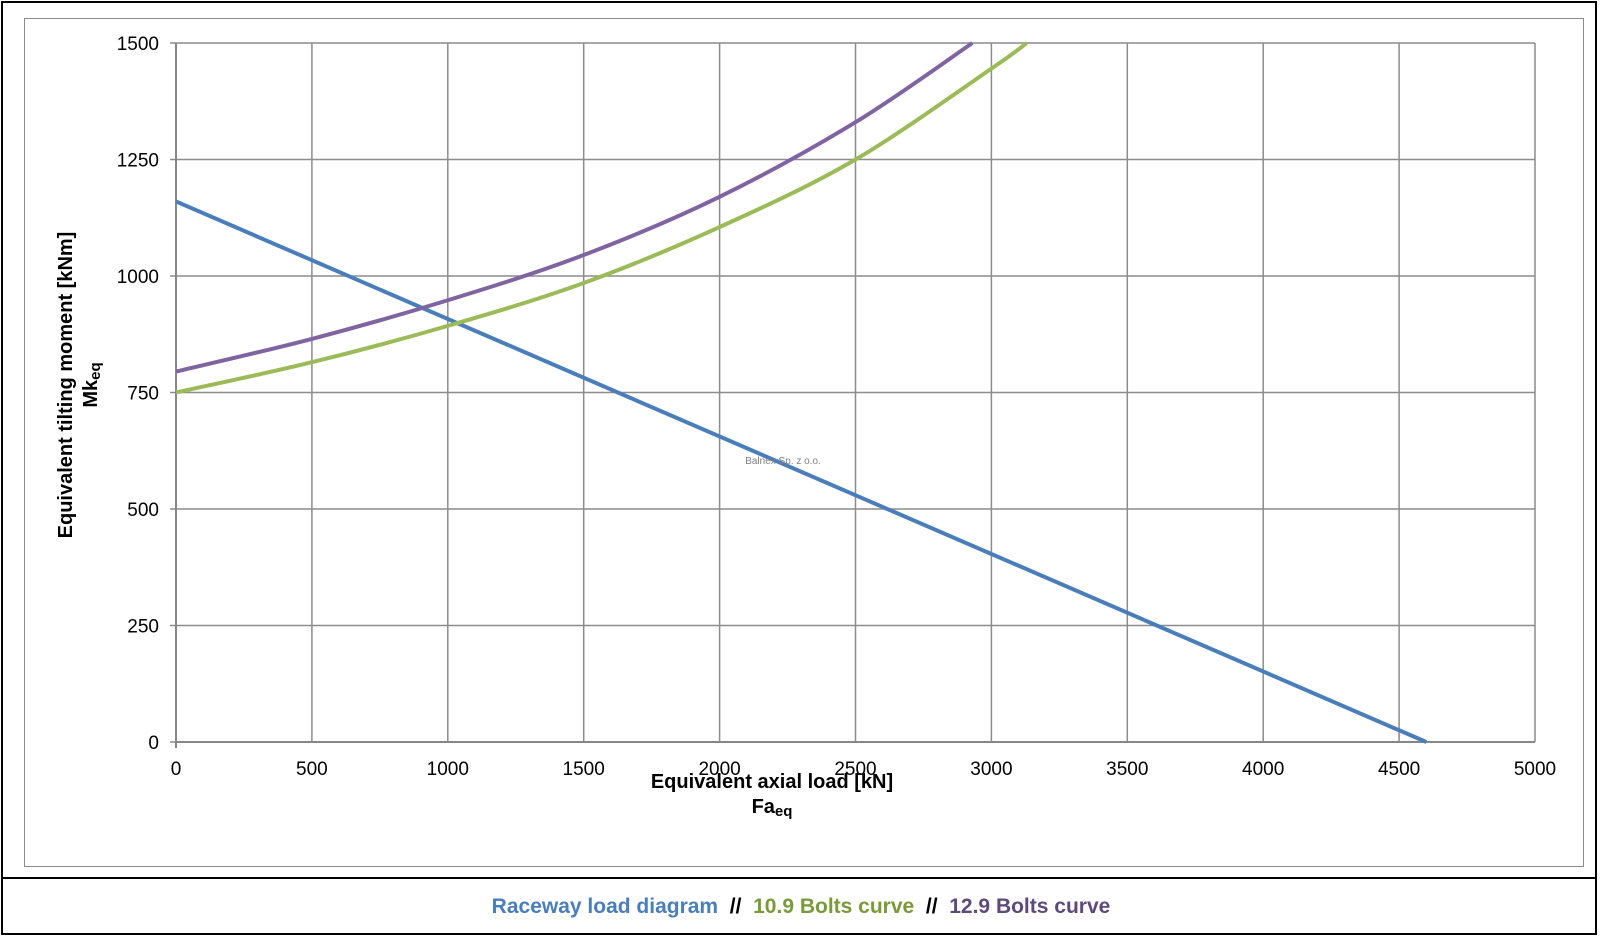  What do you see at coordinates (764, 807) in the screenshot?
I see `x-axis-subtitle-main: Fa` at bounding box center [764, 807].